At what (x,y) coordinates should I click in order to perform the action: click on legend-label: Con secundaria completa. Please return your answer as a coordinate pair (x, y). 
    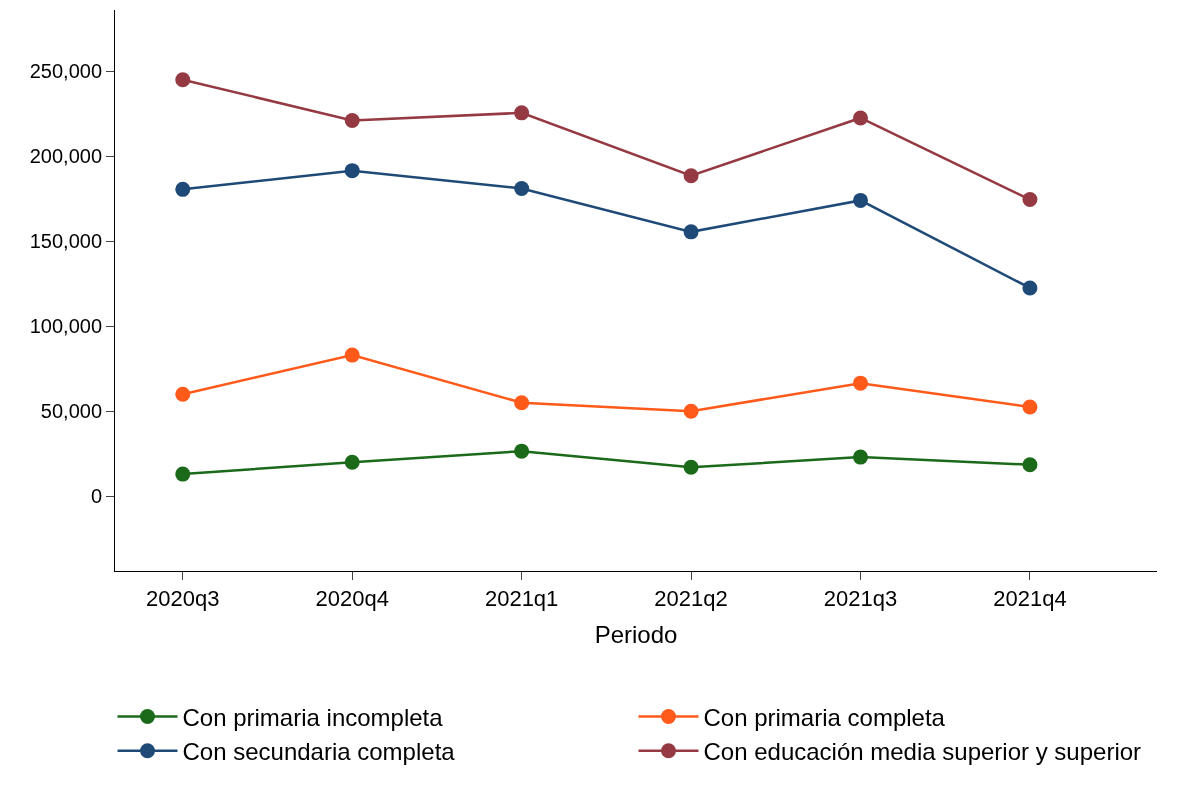
    Looking at the image, I should click on (319, 752).